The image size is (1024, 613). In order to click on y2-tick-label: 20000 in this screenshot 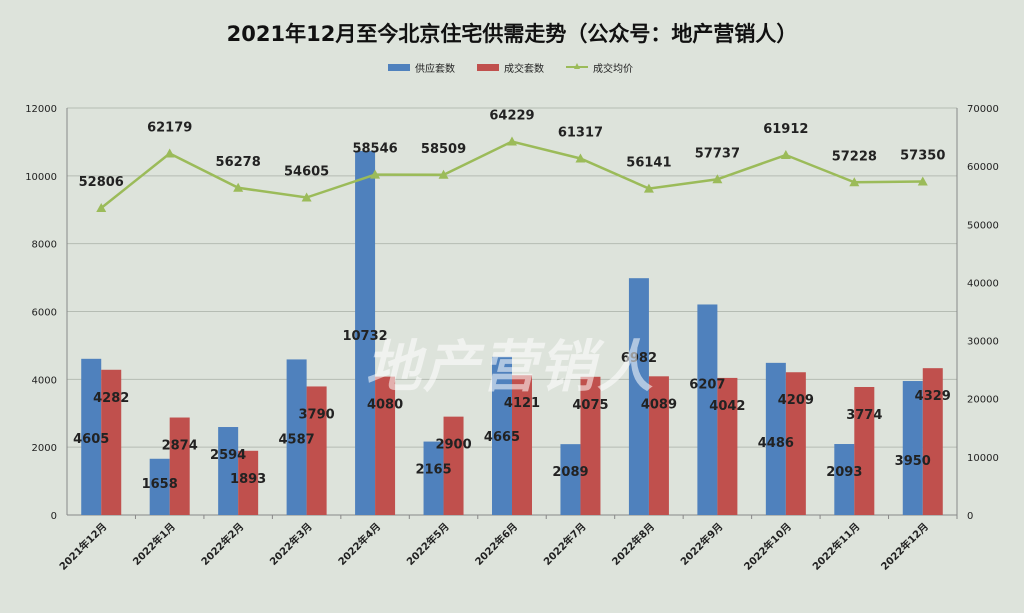, I will do `click(983, 400)`.